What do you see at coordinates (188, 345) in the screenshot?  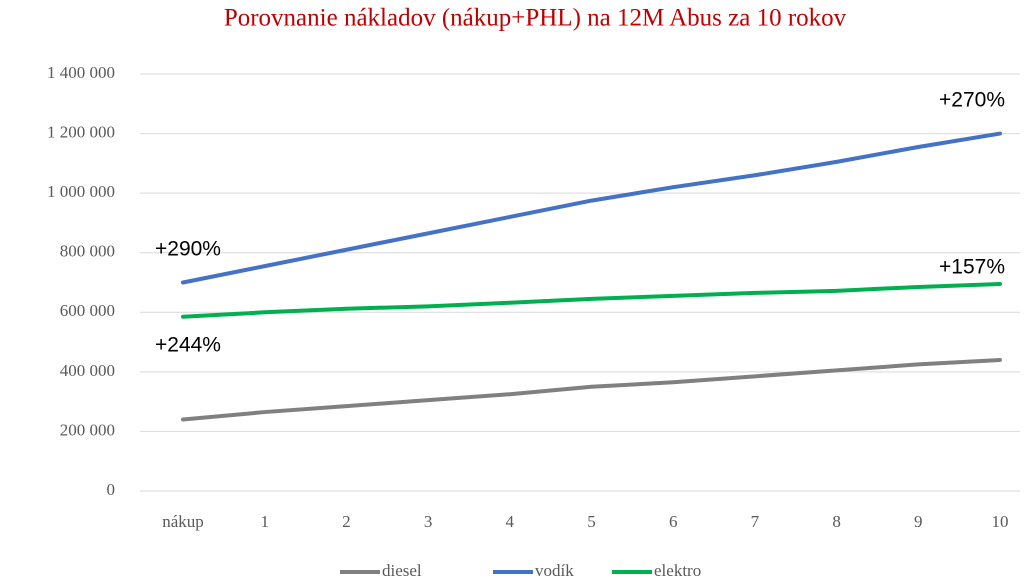 I see `annotation: +244%` at bounding box center [188, 345].